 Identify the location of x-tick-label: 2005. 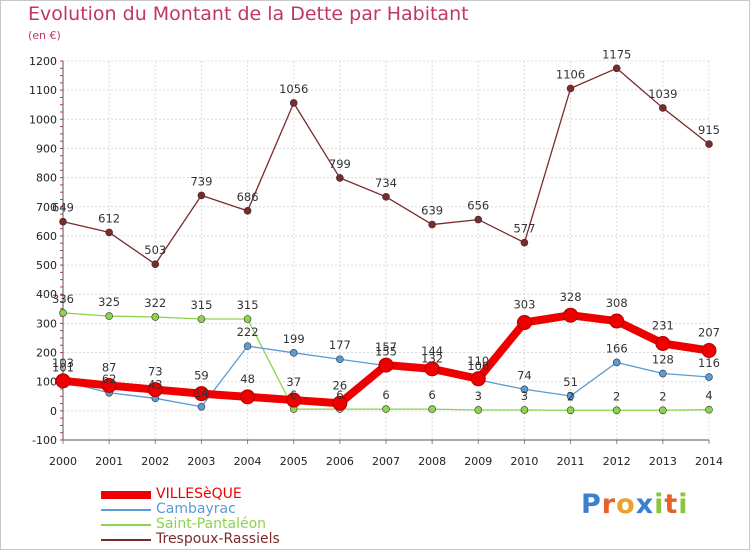
(294, 461).